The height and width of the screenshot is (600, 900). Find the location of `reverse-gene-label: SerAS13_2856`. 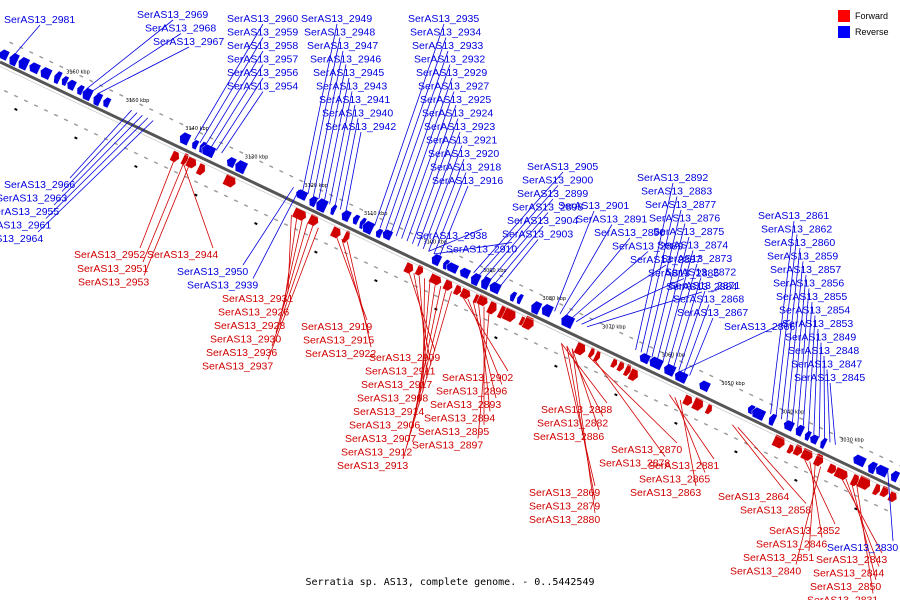

reverse-gene-label: SerAS13_2856 is located at coordinates (808, 284).